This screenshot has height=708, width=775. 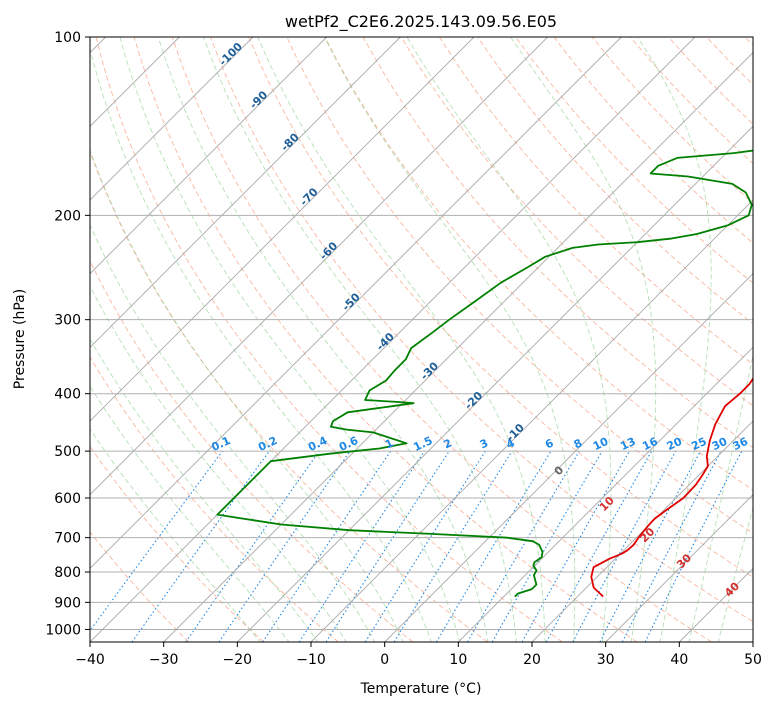 I want to click on mixing-ratio-label: 13, so click(x=627, y=444).